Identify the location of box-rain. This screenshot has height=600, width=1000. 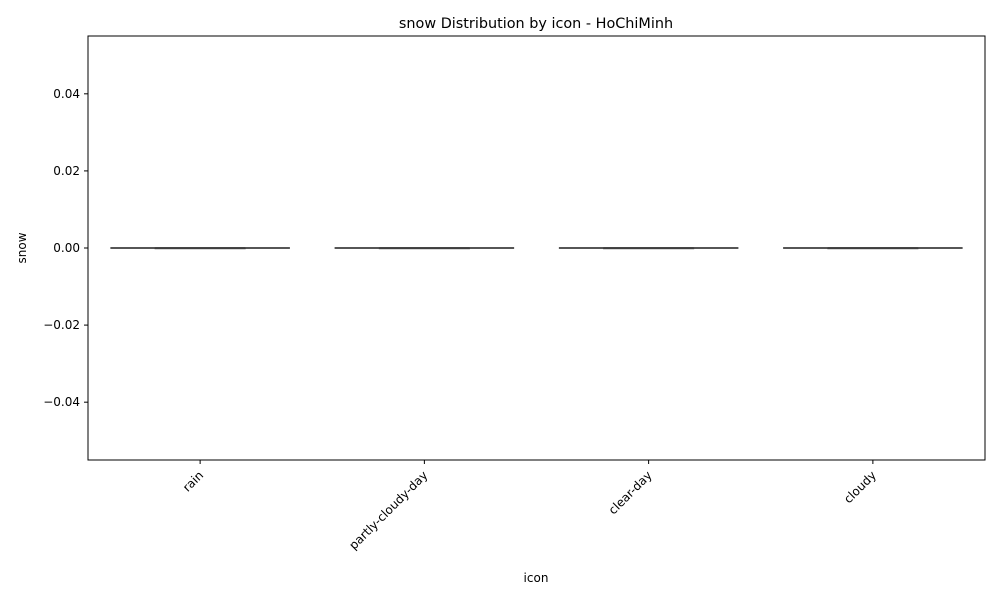
(200, 248).